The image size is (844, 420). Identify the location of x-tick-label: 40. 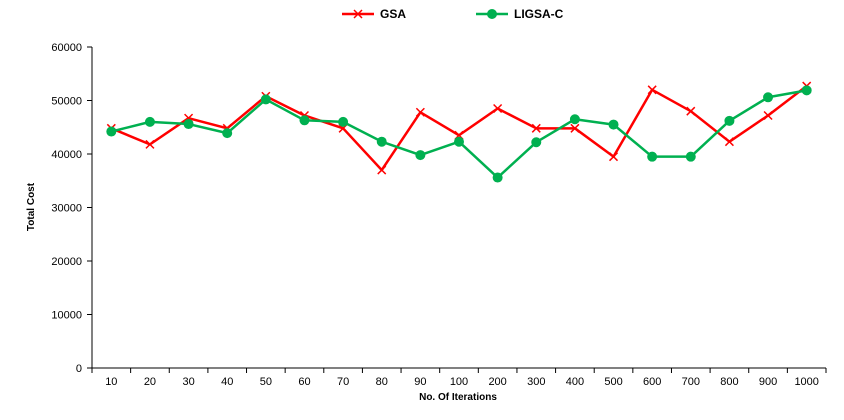
(227, 382).